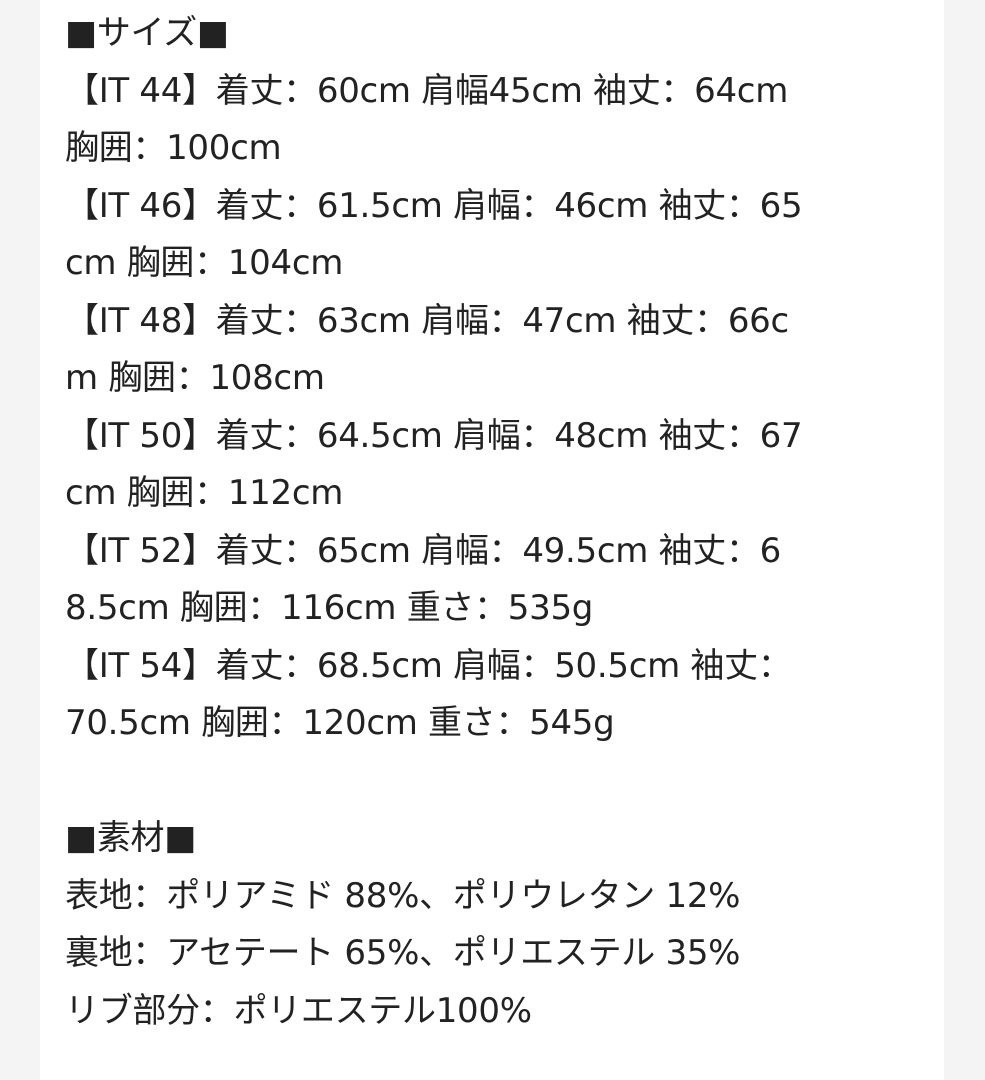  I want to click on size-line: 【IT 46】着丈：61.5cm 肩幅：46cm 袖丈：65, so click(434, 205).